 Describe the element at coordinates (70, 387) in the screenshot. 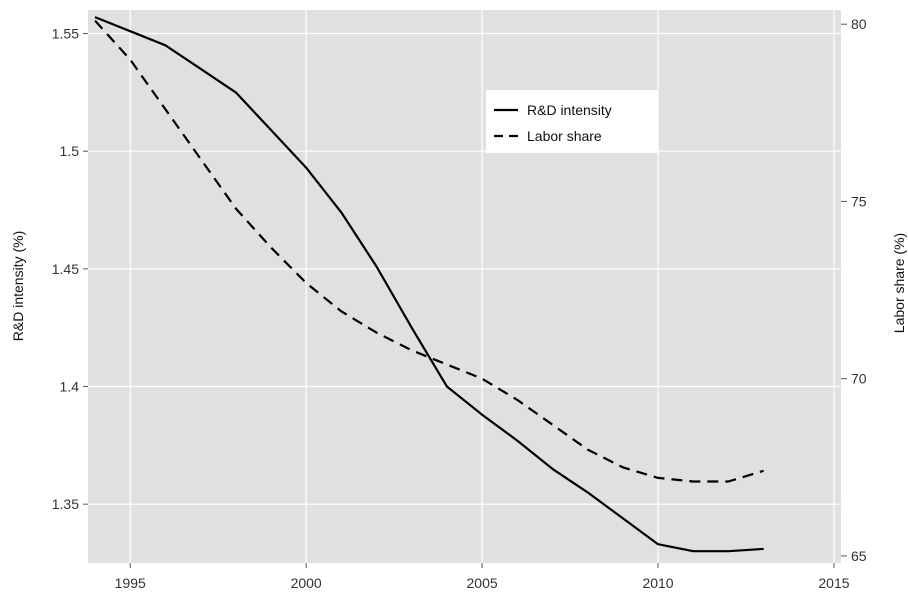

I see `y-left-tick-label: 1.4` at that location.